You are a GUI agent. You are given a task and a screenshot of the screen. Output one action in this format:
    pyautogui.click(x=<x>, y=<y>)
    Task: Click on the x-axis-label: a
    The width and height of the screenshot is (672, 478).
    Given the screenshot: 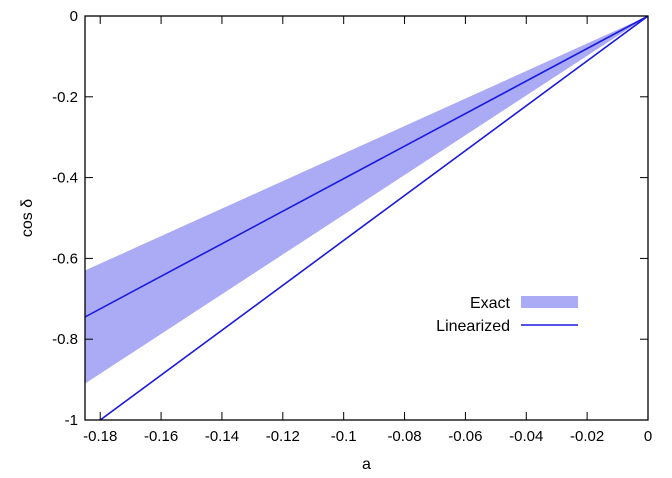 What is the action you would take?
    pyautogui.click(x=366, y=464)
    